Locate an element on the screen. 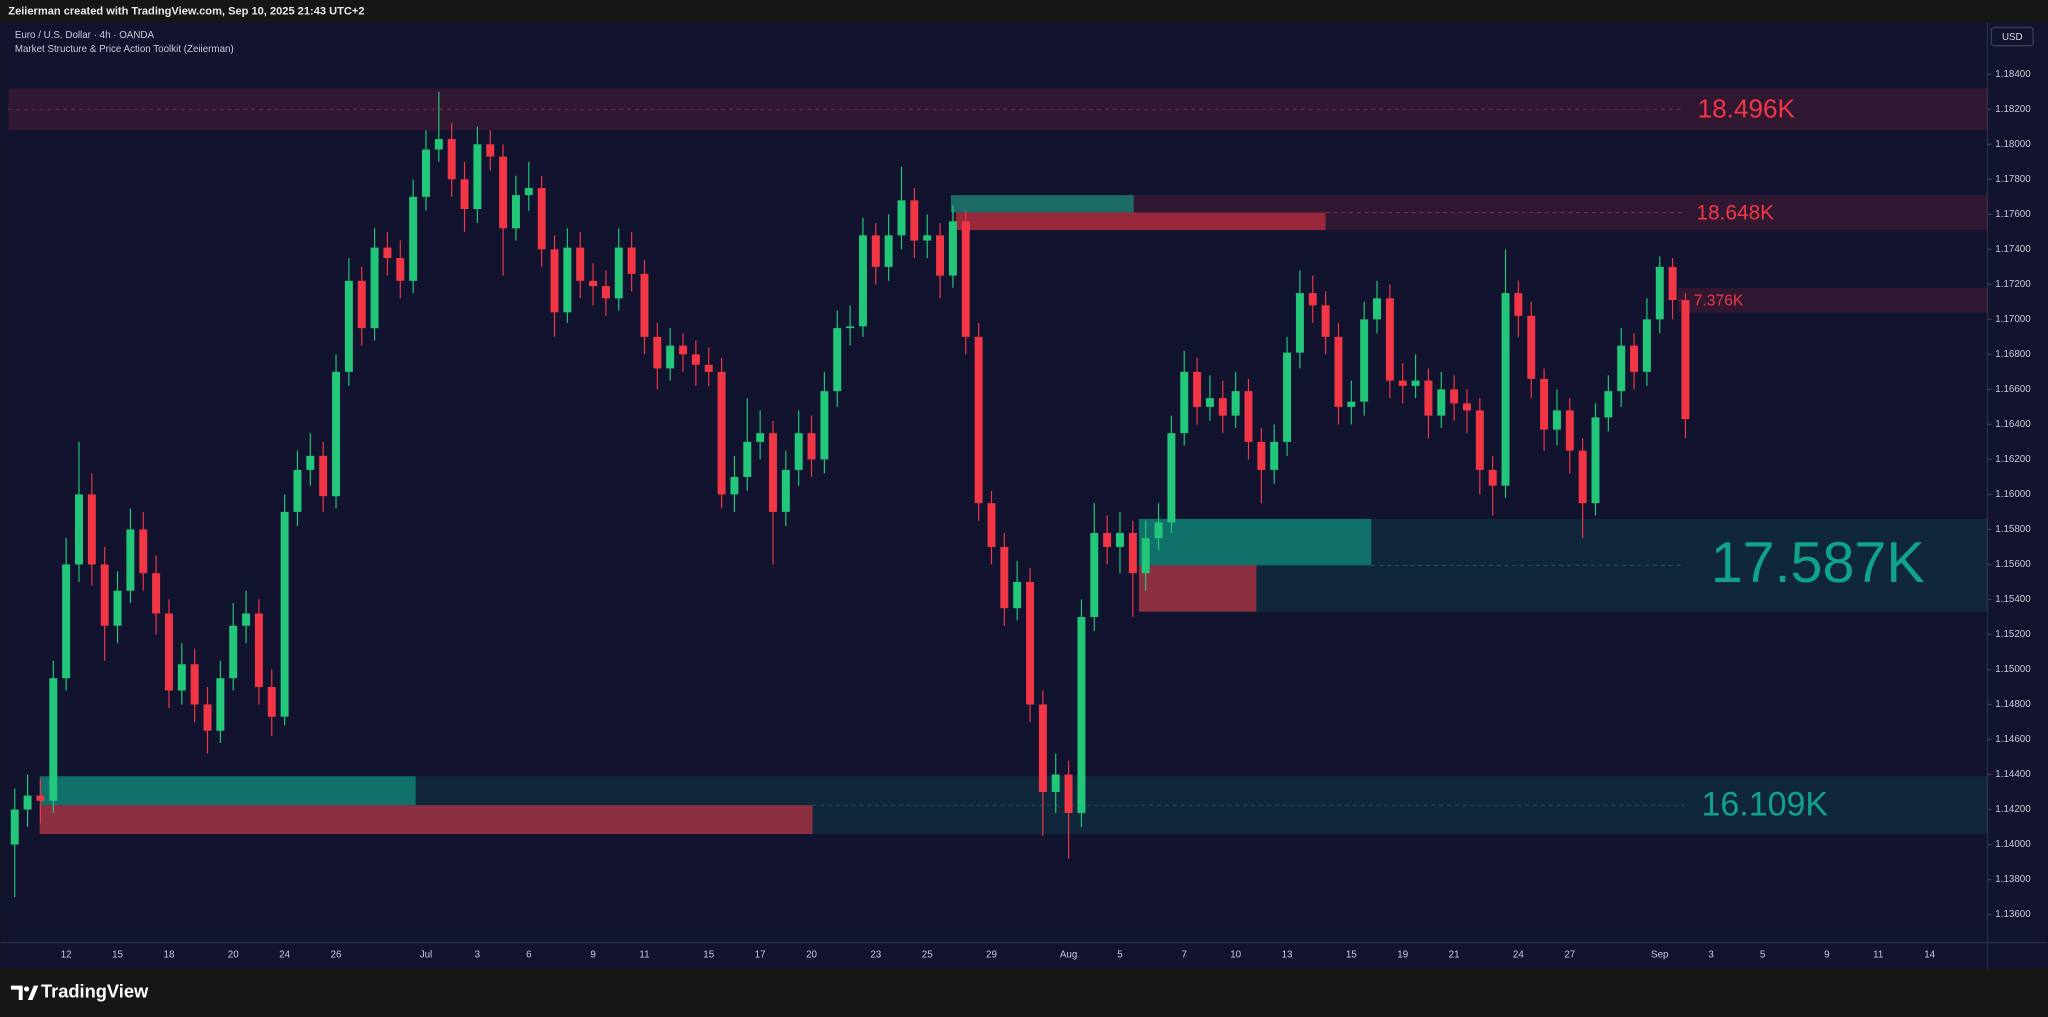  currency-label: USD is located at coordinates (2012, 37).